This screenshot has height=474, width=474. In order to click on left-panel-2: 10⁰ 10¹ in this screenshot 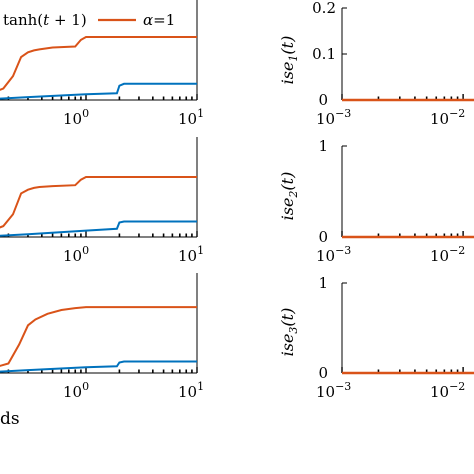, I will do `click(102, 201)`.